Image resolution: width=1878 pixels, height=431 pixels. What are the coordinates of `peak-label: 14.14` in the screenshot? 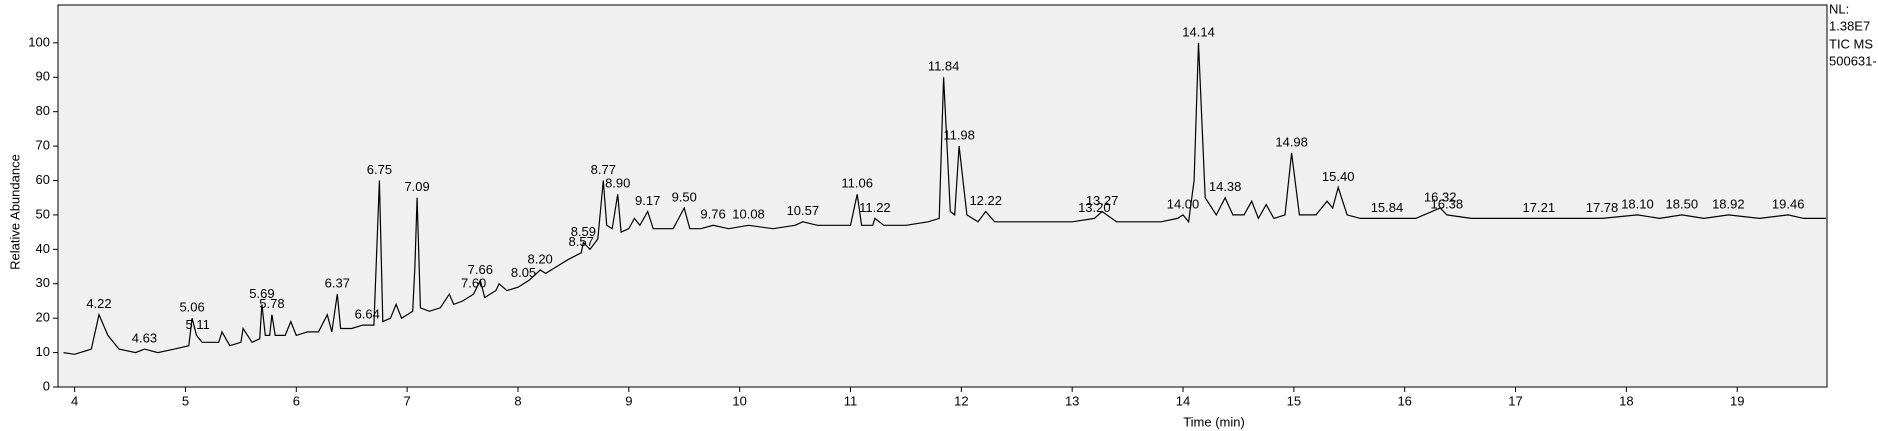 It's located at (1198, 31).